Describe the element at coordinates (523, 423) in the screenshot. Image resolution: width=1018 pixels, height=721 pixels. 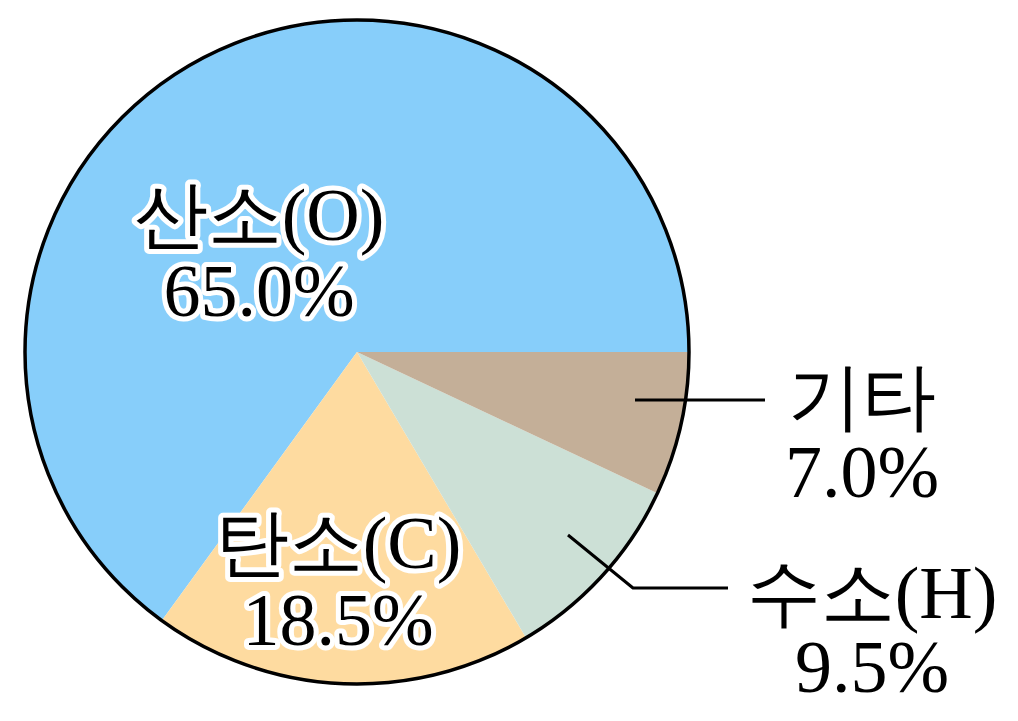
I see `pie-slice` at that location.